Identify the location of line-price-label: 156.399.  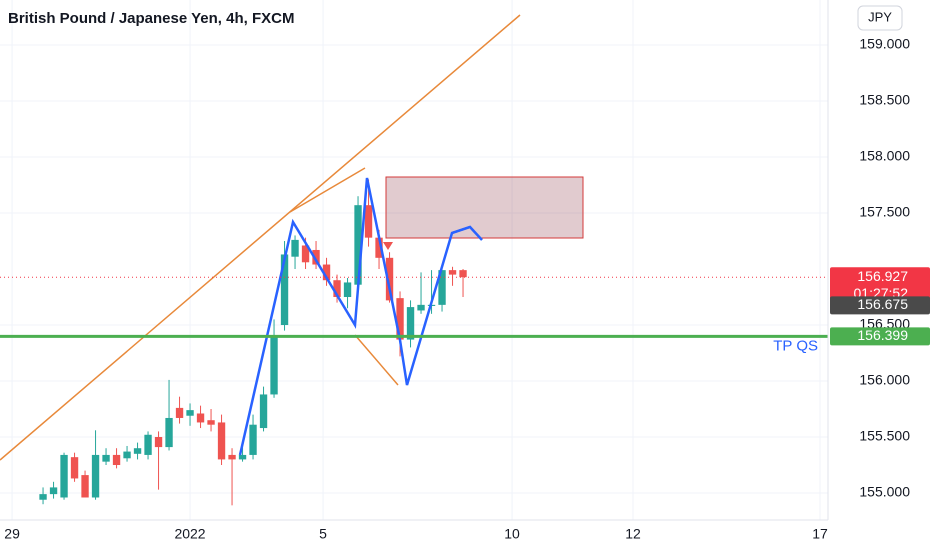
(882, 335).